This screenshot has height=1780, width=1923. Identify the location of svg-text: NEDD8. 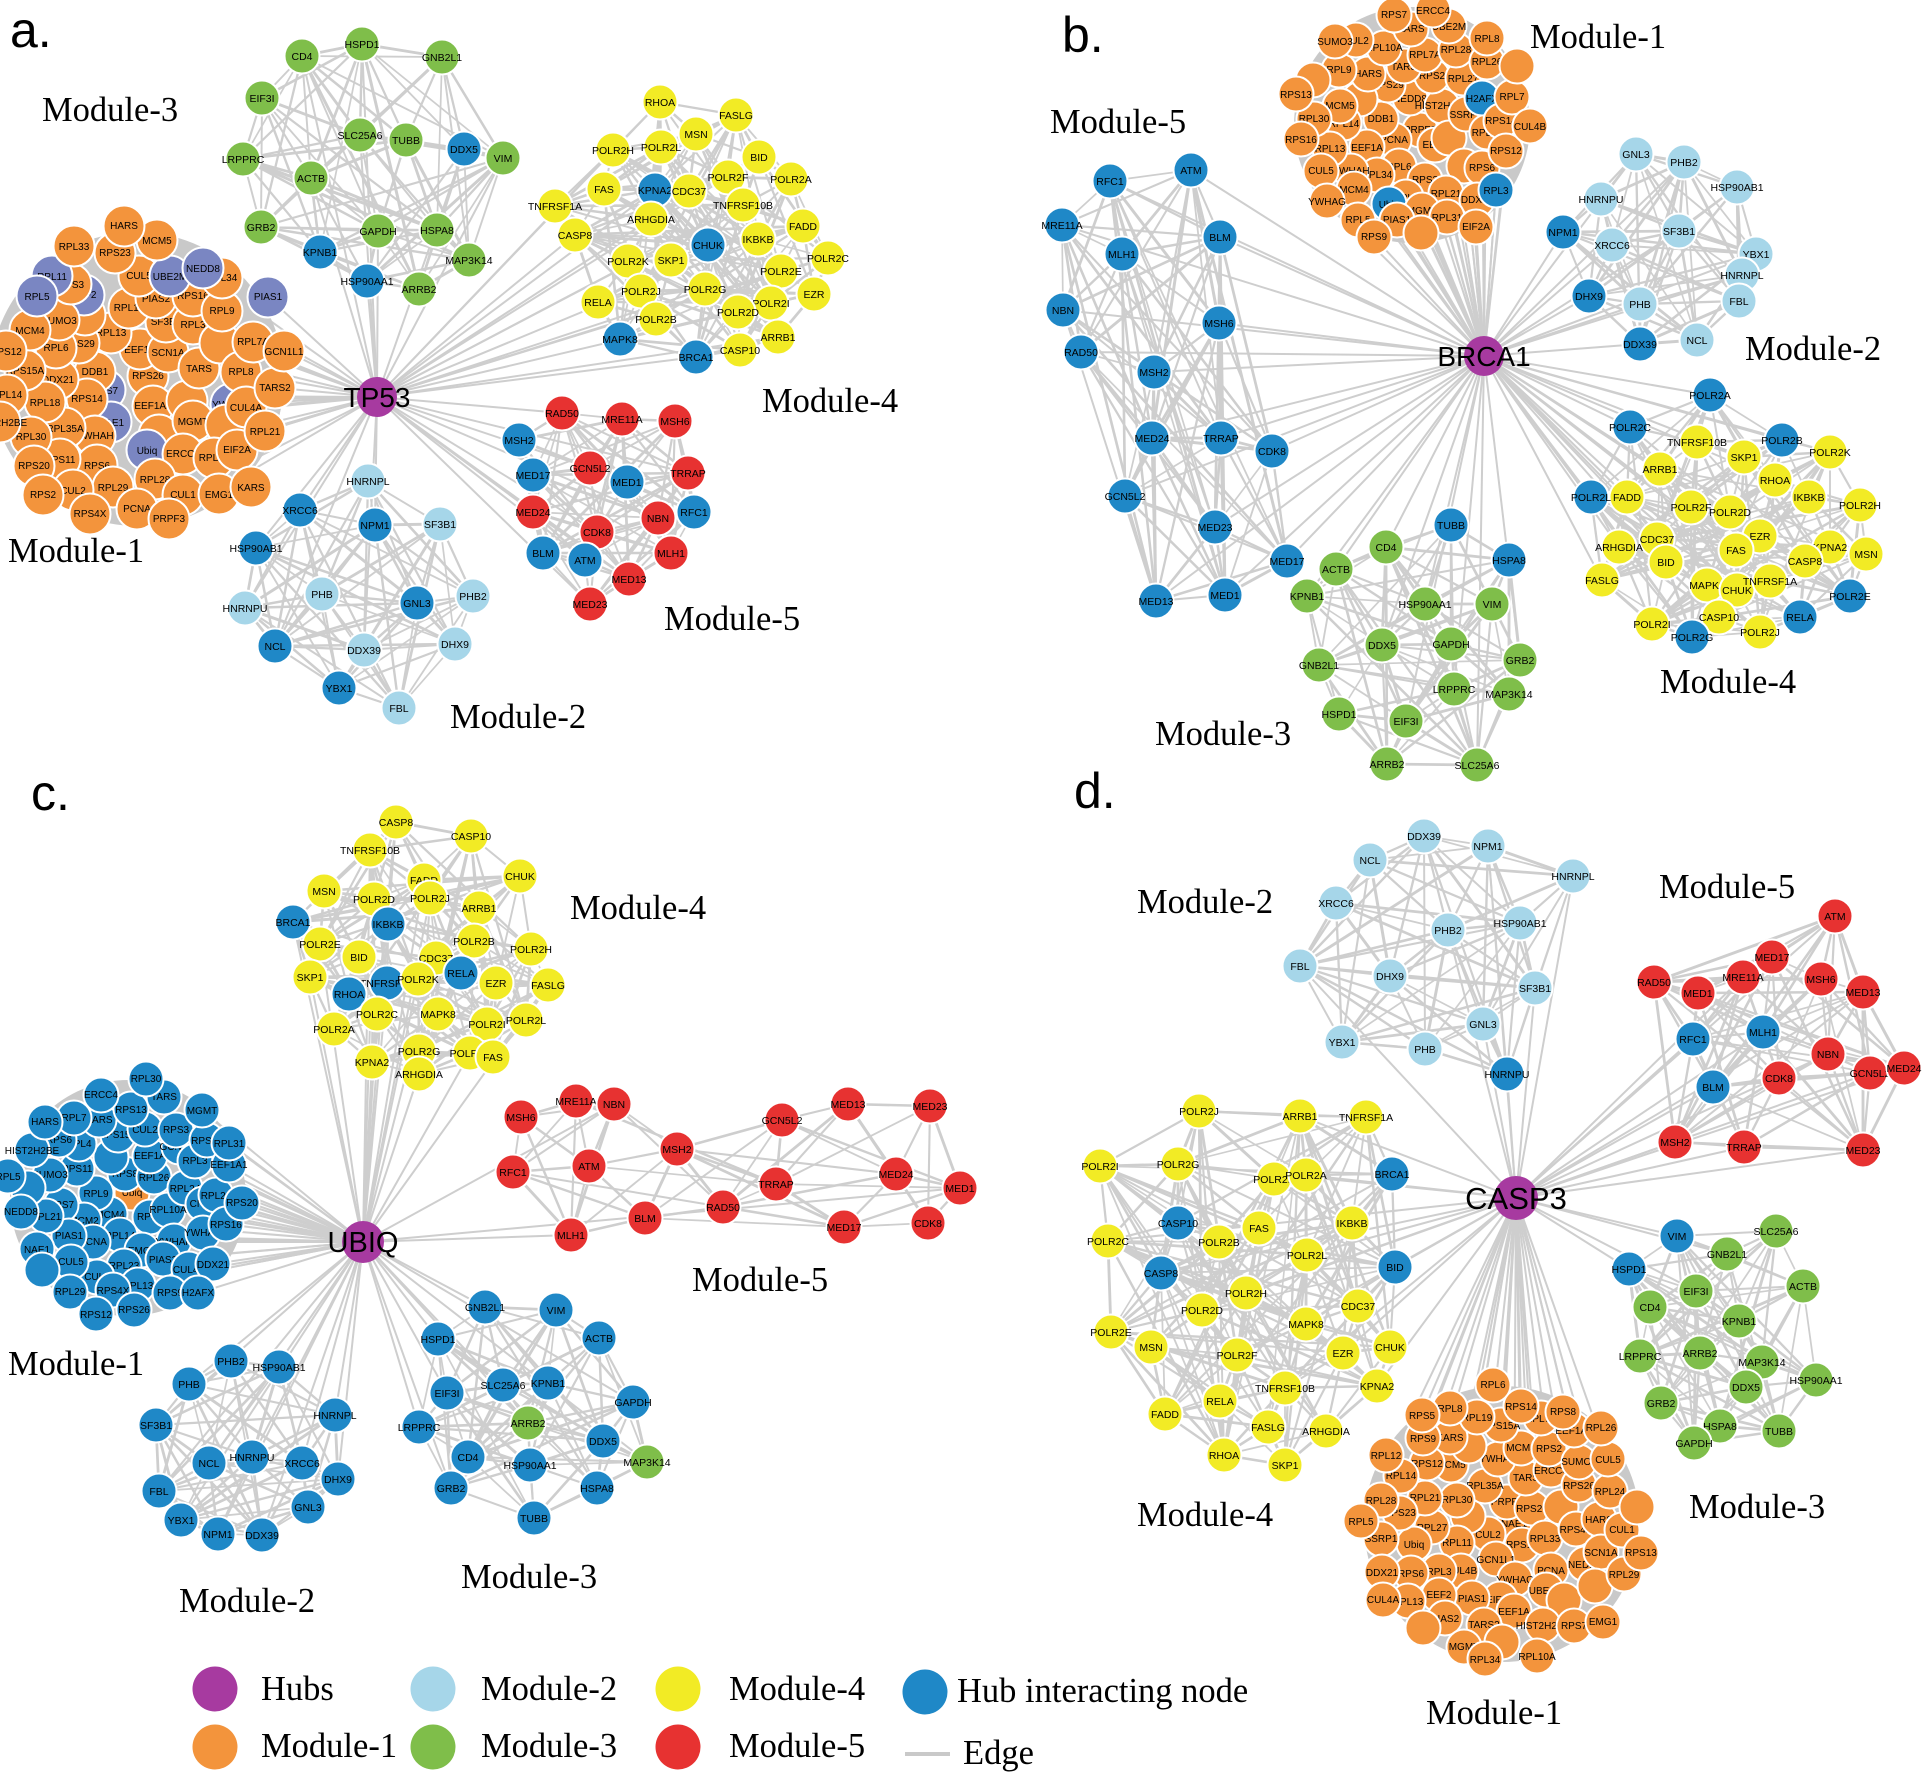
(203, 269).